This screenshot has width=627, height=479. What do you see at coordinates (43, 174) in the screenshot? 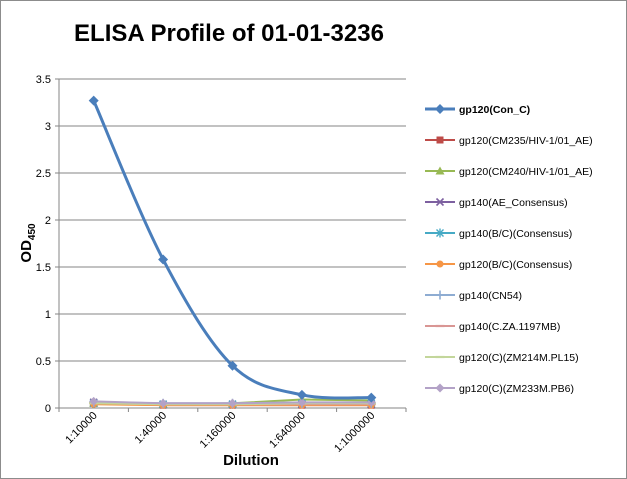
I see `y-tick-label: 2.5` at bounding box center [43, 174].